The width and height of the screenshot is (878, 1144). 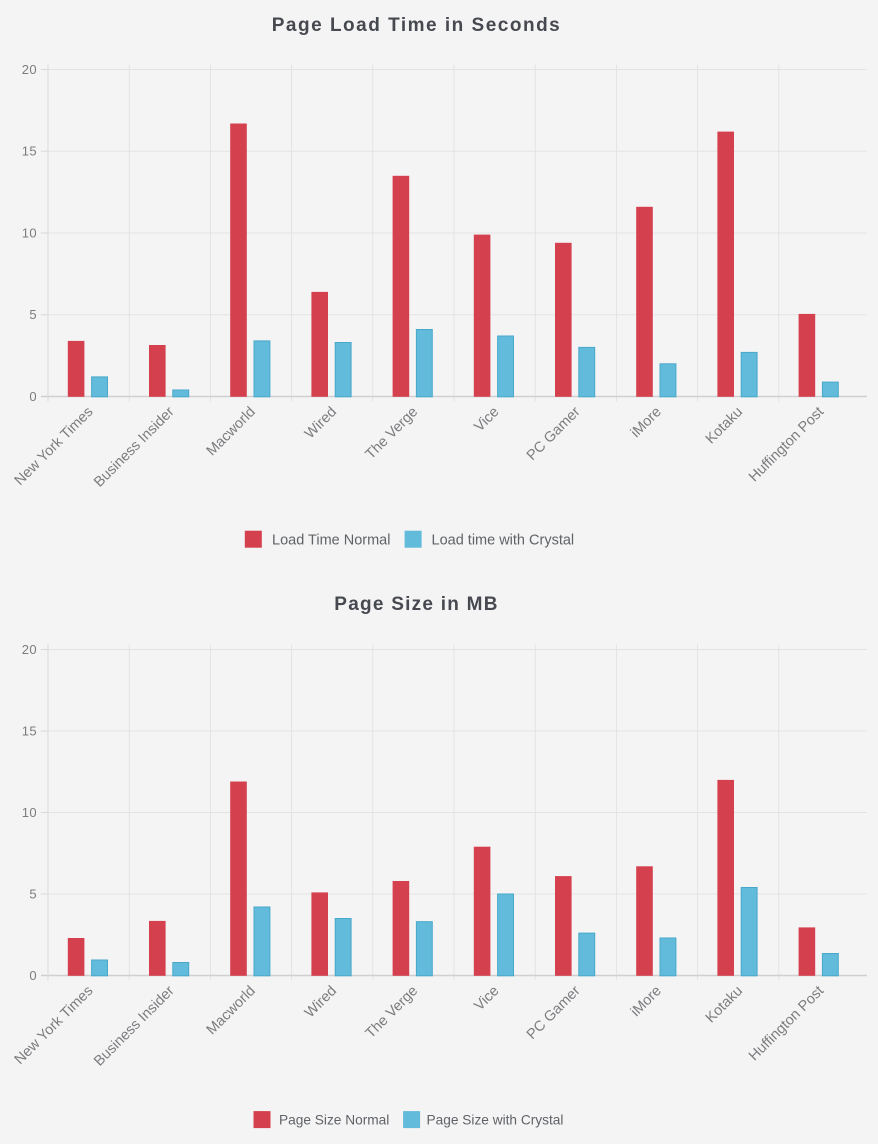 What do you see at coordinates (417, 25) in the screenshot?
I see `svg-text: Page Load Time in Seconds` at bounding box center [417, 25].